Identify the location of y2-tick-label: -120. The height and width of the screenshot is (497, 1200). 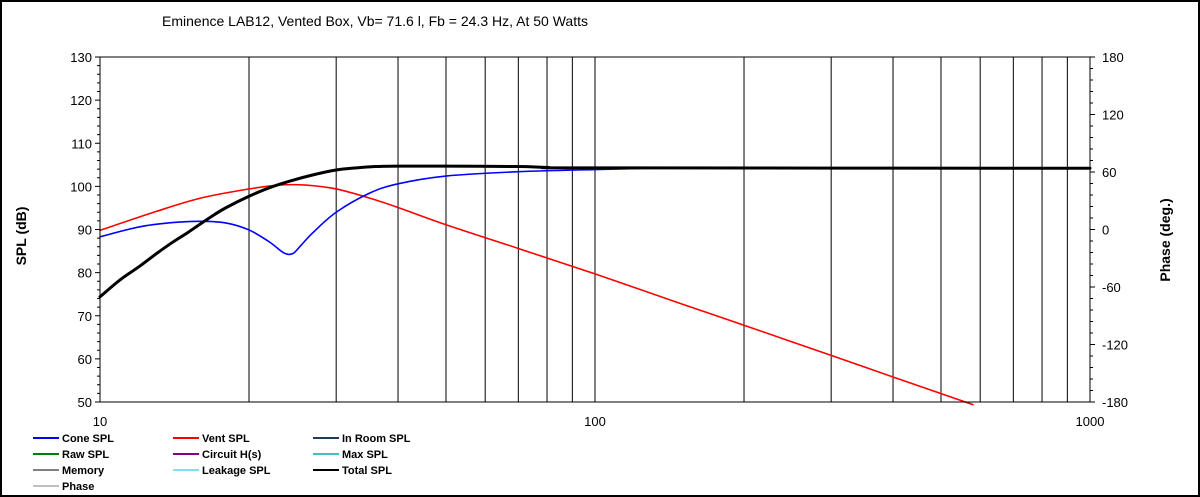
(1115, 345).